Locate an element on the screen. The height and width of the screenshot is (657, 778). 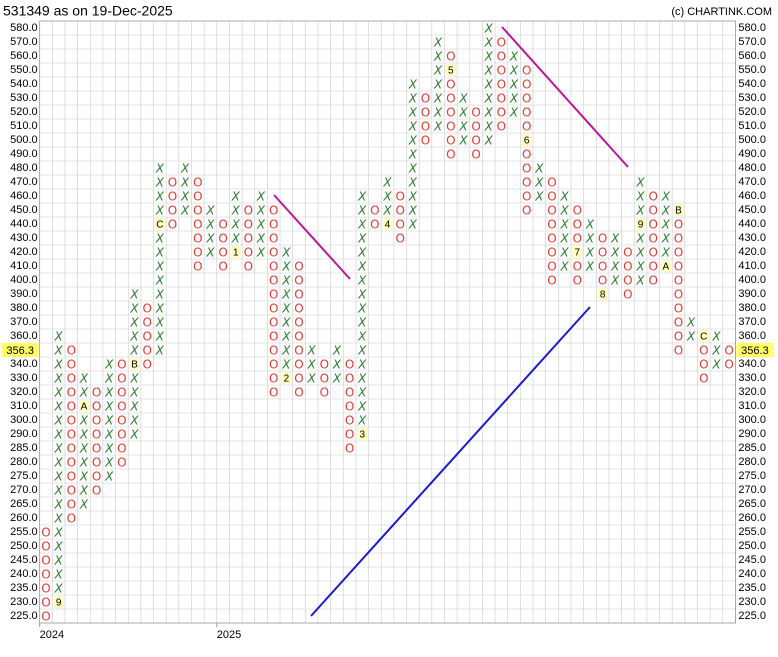
month-marker: A is located at coordinates (666, 267).